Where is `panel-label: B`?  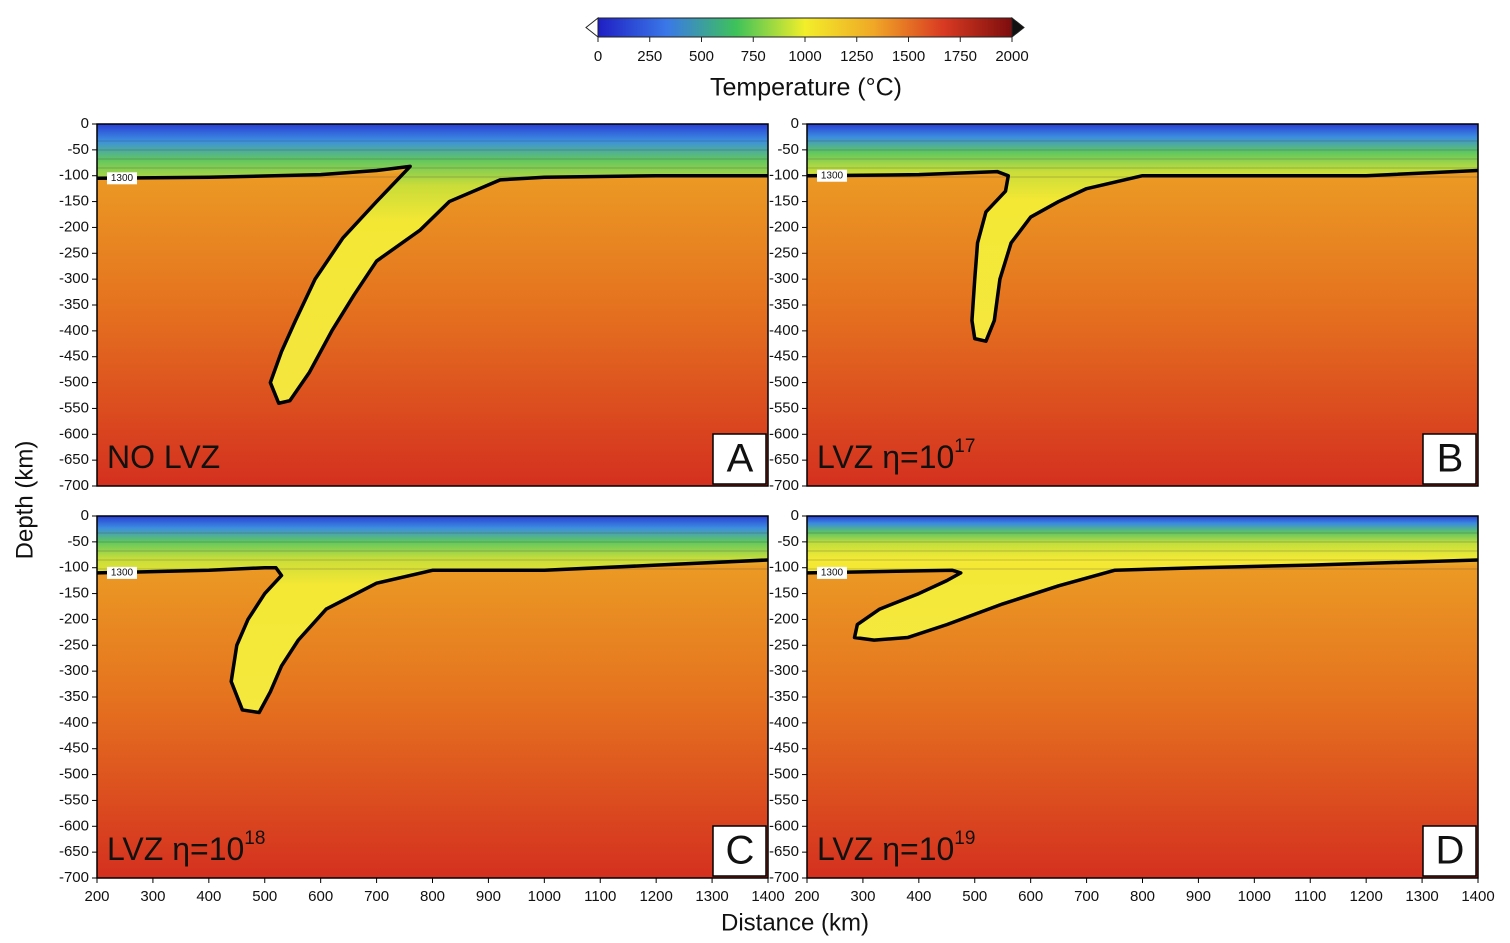 panel-label: B is located at coordinates (1450, 459).